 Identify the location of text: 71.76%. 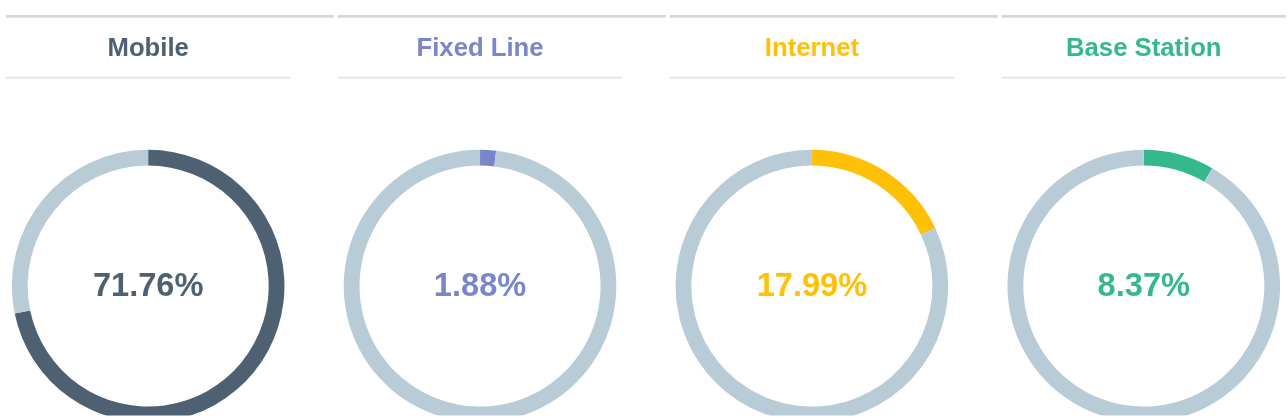
(148, 284).